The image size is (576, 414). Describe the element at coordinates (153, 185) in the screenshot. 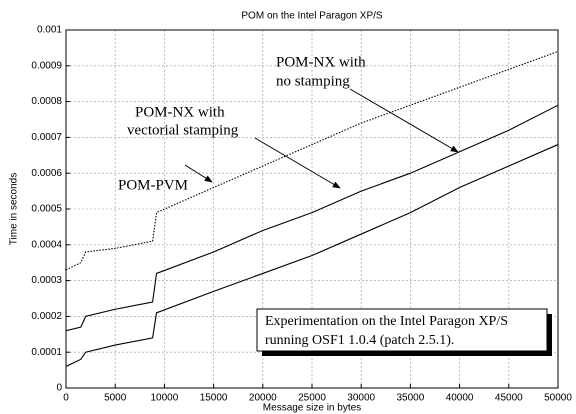

I see `annotation: POM-PVM` at that location.